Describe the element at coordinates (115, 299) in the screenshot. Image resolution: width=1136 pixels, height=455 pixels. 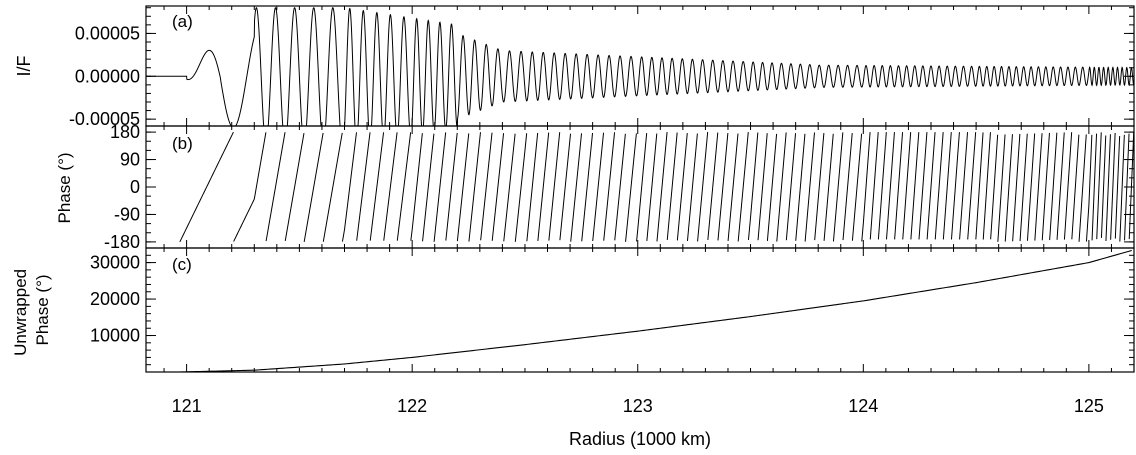
I see `y-tick-label: 20000` at that location.